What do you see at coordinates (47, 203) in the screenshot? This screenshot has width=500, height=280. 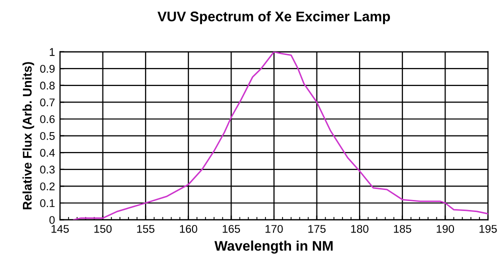 I see `y-tick-label: 0.1` at bounding box center [47, 203].